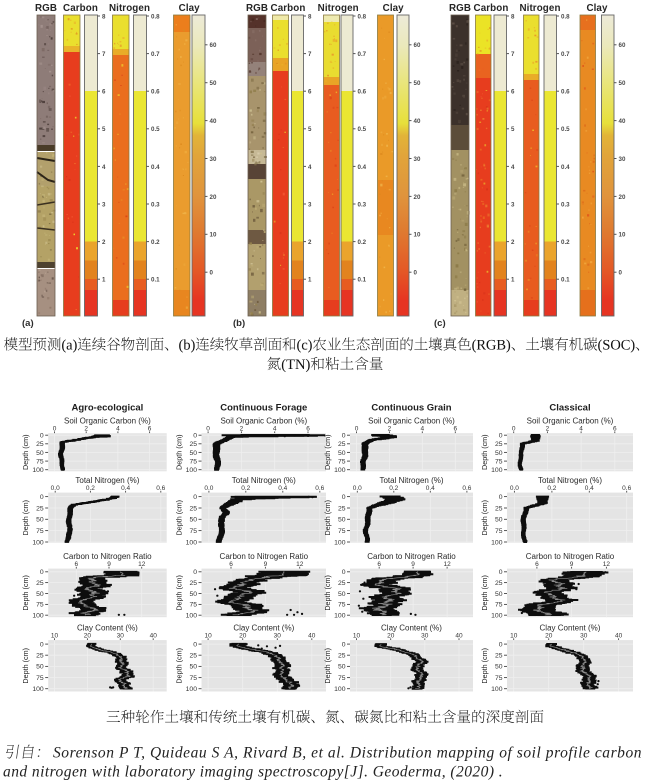 Image resolution: width=650 pixels, height=784 pixels. What do you see at coordinates (46, 8) in the screenshot?
I see `svg-text: RGB` at bounding box center [46, 8].